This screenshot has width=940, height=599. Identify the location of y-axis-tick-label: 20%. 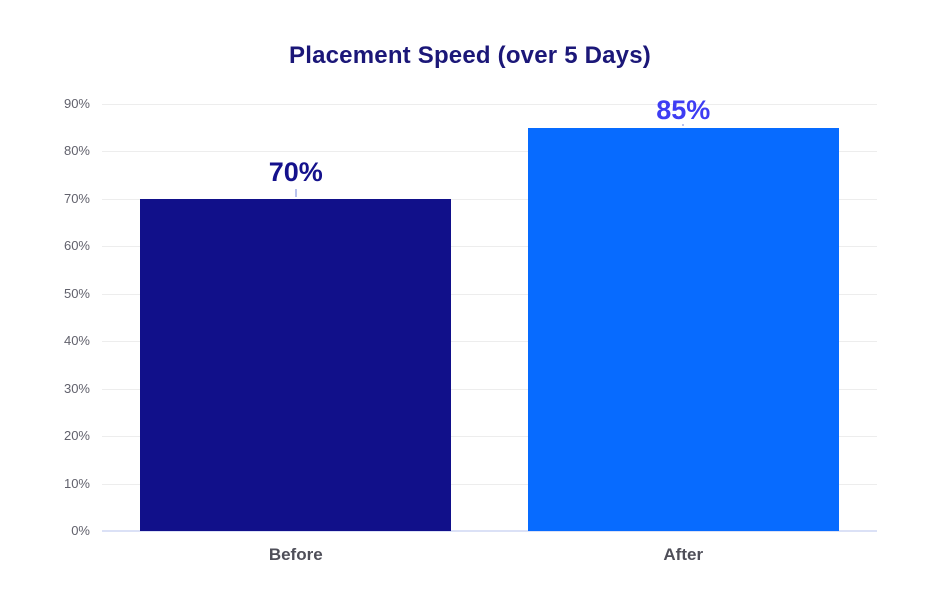
(76, 436).